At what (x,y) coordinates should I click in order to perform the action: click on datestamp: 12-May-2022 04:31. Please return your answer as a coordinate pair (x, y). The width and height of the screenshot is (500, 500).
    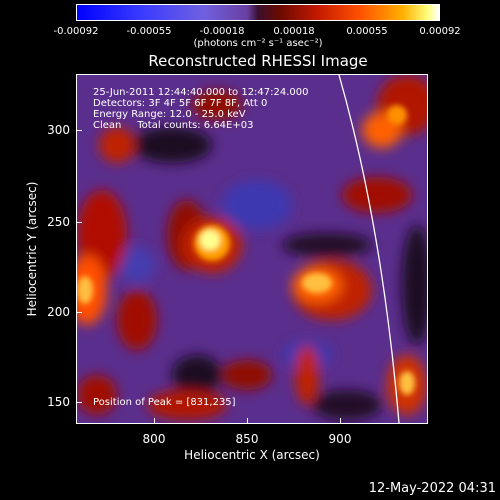
    Looking at the image, I should click on (432, 488).